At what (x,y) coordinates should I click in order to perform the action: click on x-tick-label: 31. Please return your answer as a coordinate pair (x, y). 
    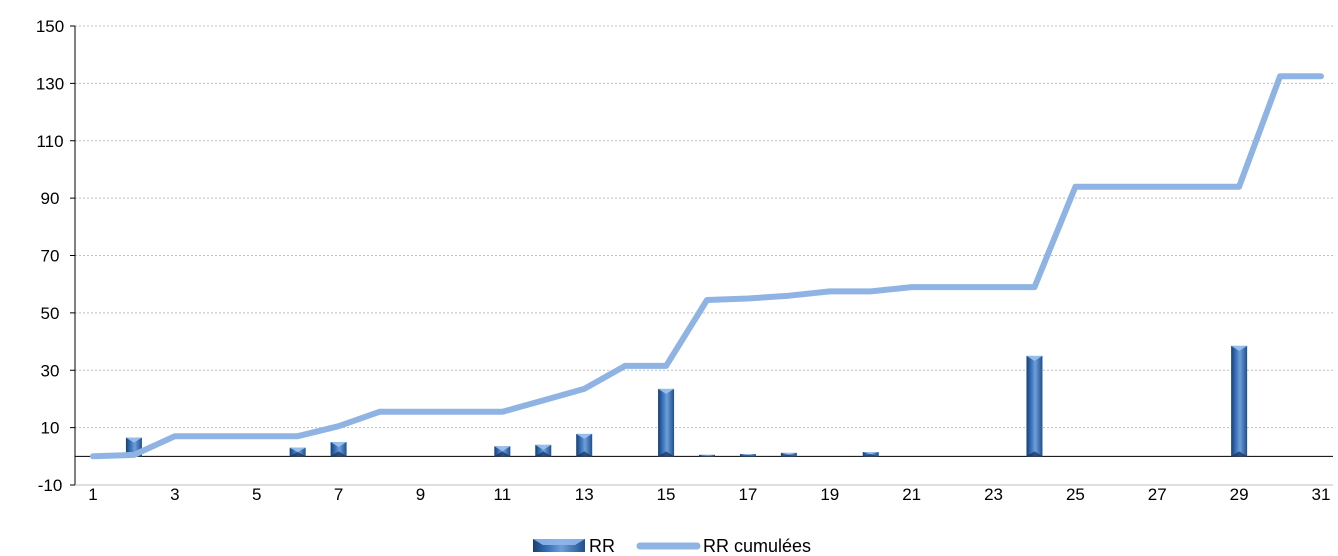
    Looking at the image, I should click on (1321, 494).